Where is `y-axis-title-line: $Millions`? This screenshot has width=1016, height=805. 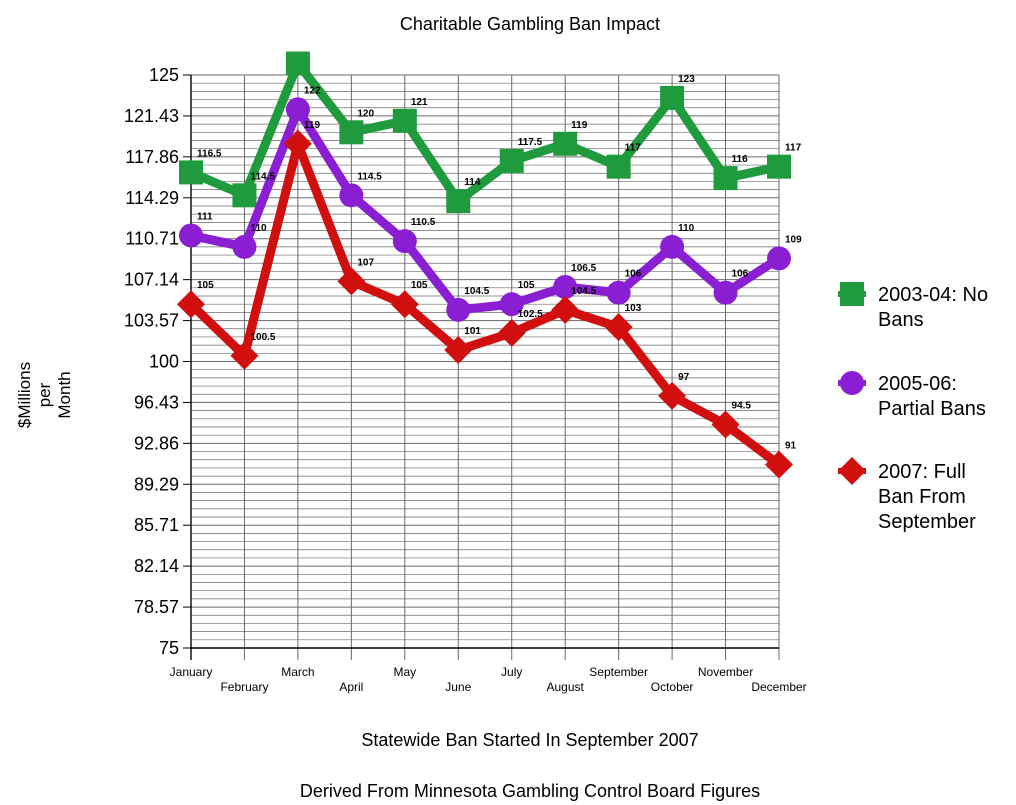 y-axis-title-line: $Millions is located at coordinates (24, 395).